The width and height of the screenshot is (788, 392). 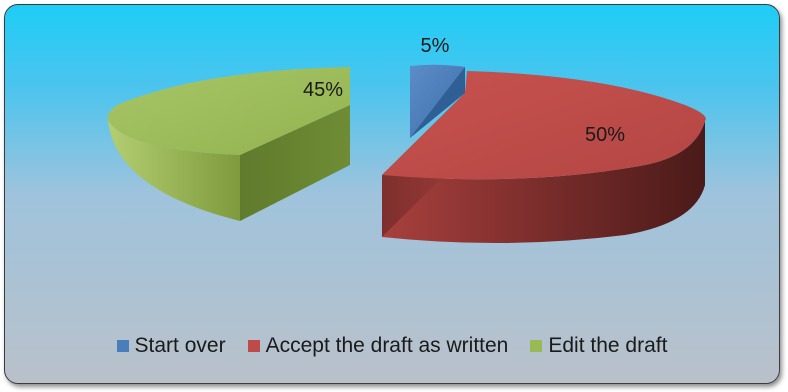 What do you see at coordinates (174, 170) in the screenshot?
I see `slice-edit-the-draft-wall` at bounding box center [174, 170].